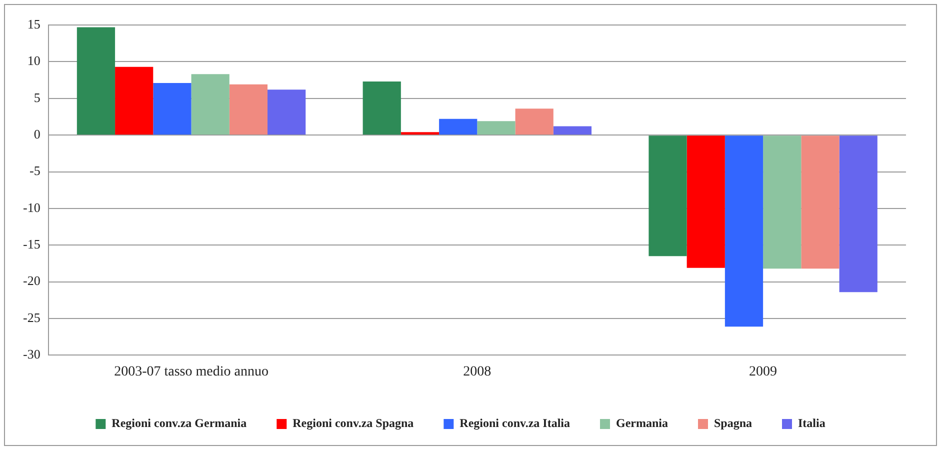  Describe the element at coordinates (515, 423) in the screenshot. I see `legend-label: Regioni conv.za Italia` at that location.